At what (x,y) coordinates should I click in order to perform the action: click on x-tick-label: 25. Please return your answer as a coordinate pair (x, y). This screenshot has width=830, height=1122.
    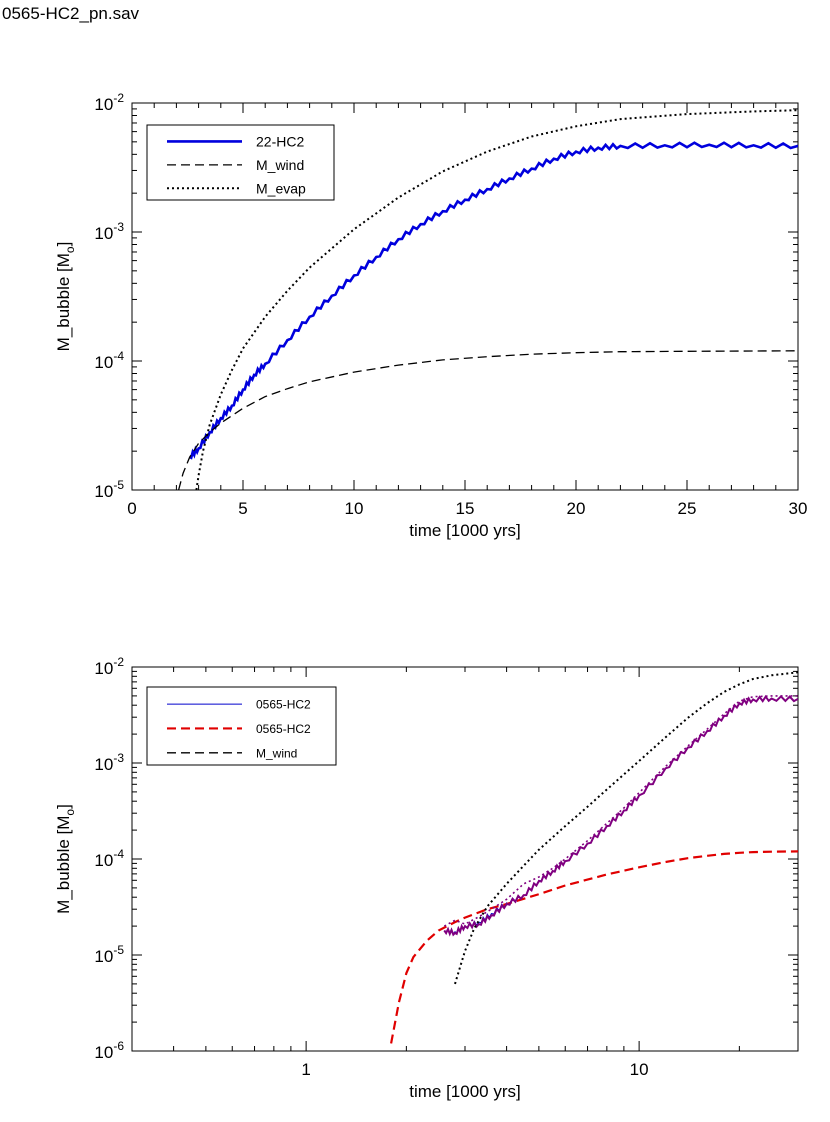
    Looking at the image, I should click on (687, 508).